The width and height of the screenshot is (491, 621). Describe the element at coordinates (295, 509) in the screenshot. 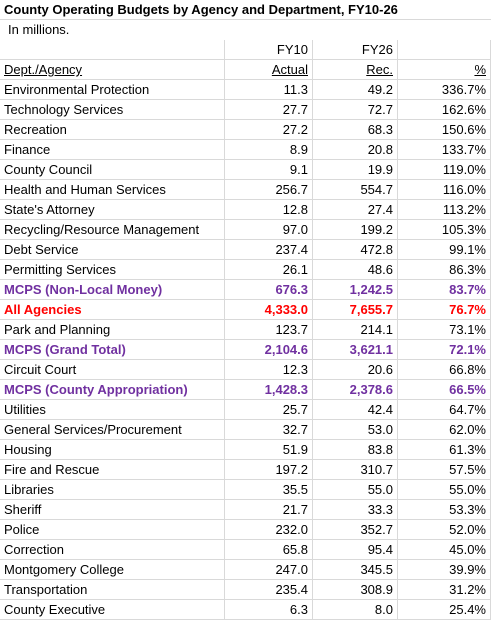

I see `number-cell-text: 21.7` at that location.